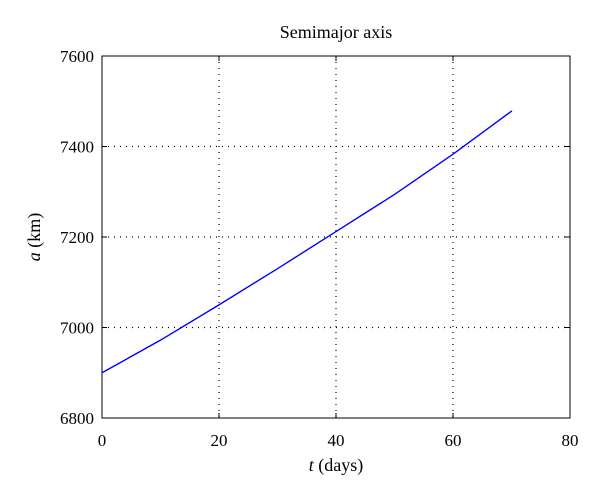 The image size is (600, 497). Describe the element at coordinates (77, 147) in the screenshot. I see `y-tick-label: 7400` at that location.